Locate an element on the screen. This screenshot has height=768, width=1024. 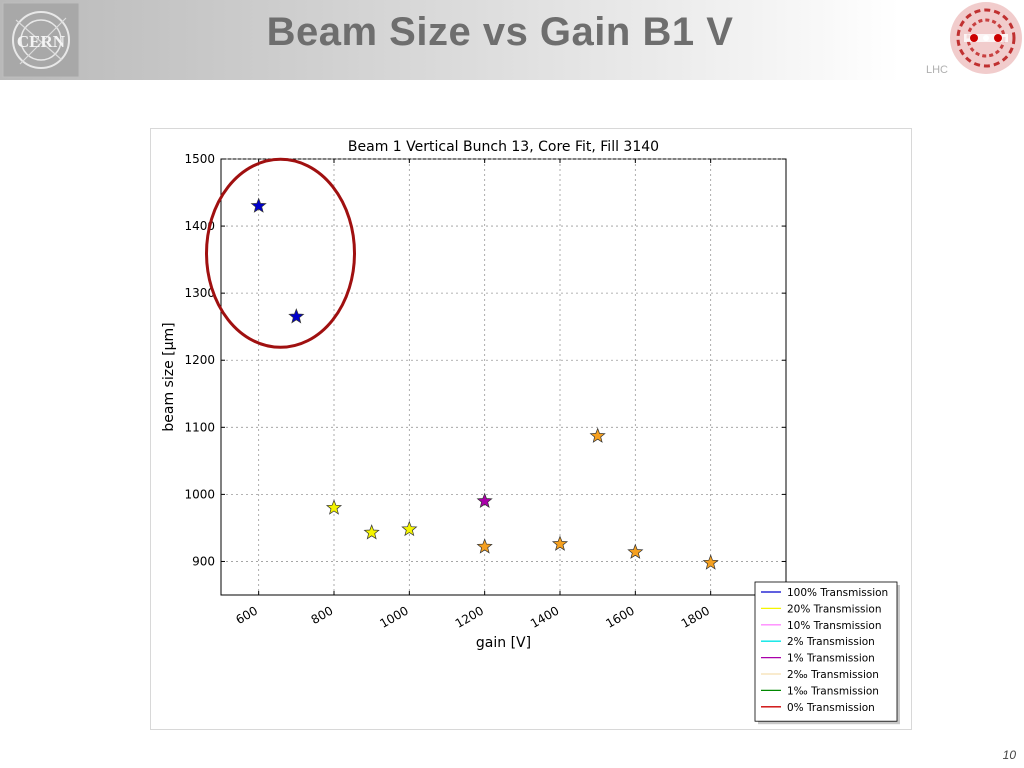
y-tick-label: 1200 is located at coordinates (199, 360).